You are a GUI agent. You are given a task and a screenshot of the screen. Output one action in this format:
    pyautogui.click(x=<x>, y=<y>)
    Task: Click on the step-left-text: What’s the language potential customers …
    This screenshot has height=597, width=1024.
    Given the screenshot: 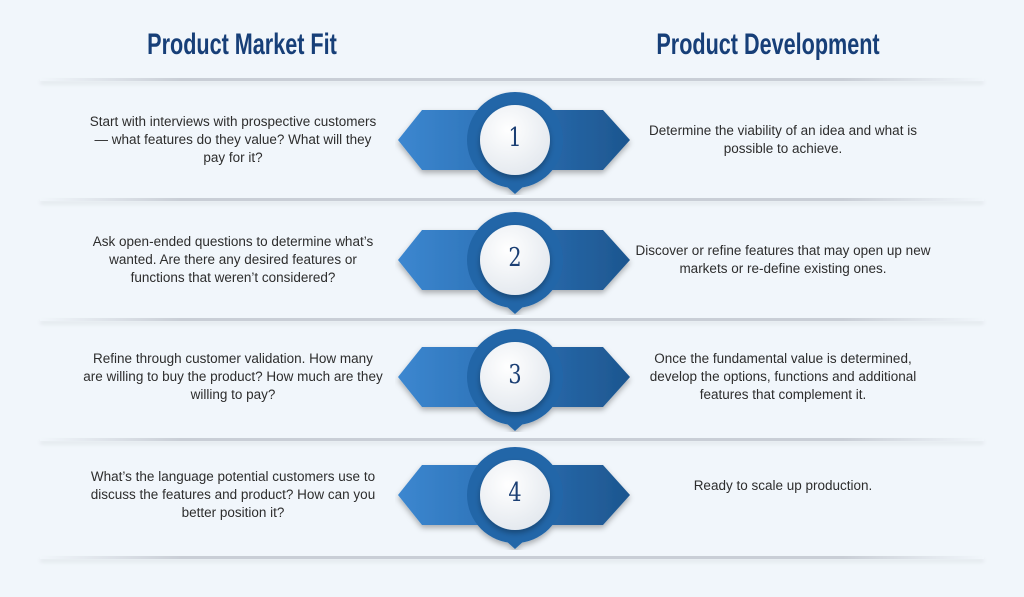 What is the action you would take?
    pyautogui.click(x=233, y=494)
    